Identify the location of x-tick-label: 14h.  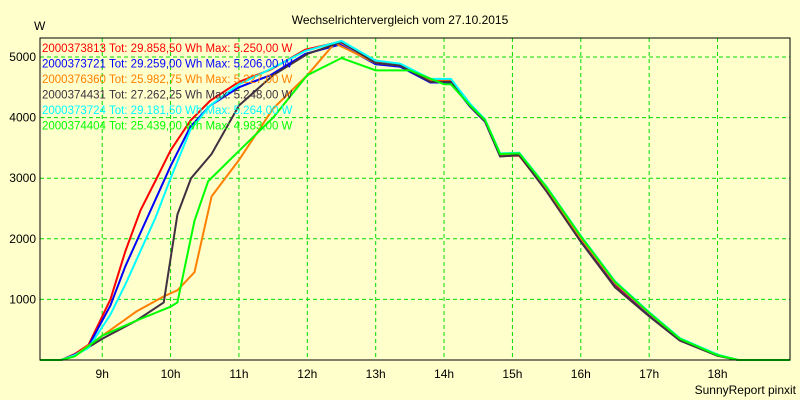
(444, 374).